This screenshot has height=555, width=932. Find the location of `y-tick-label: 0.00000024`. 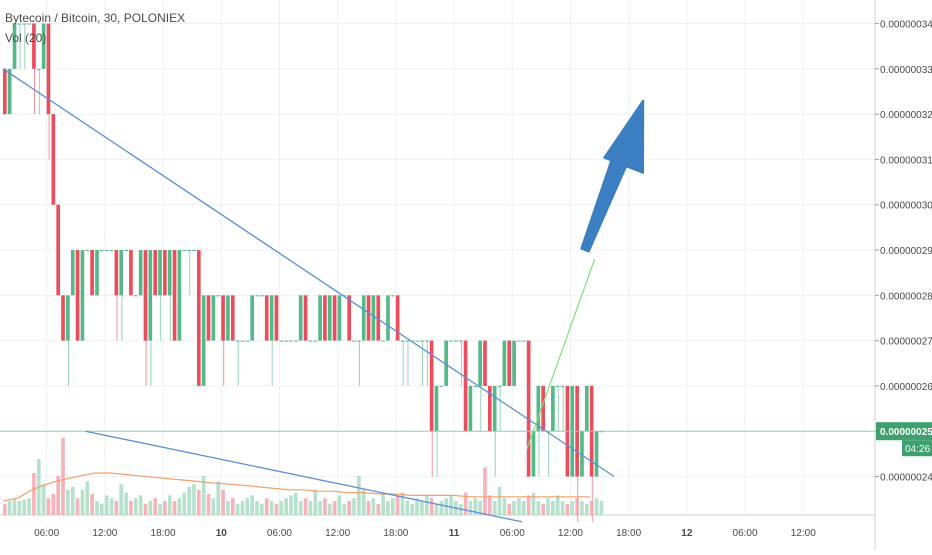

y-tick-label: 0.00000024 is located at coordinates (906, 477).